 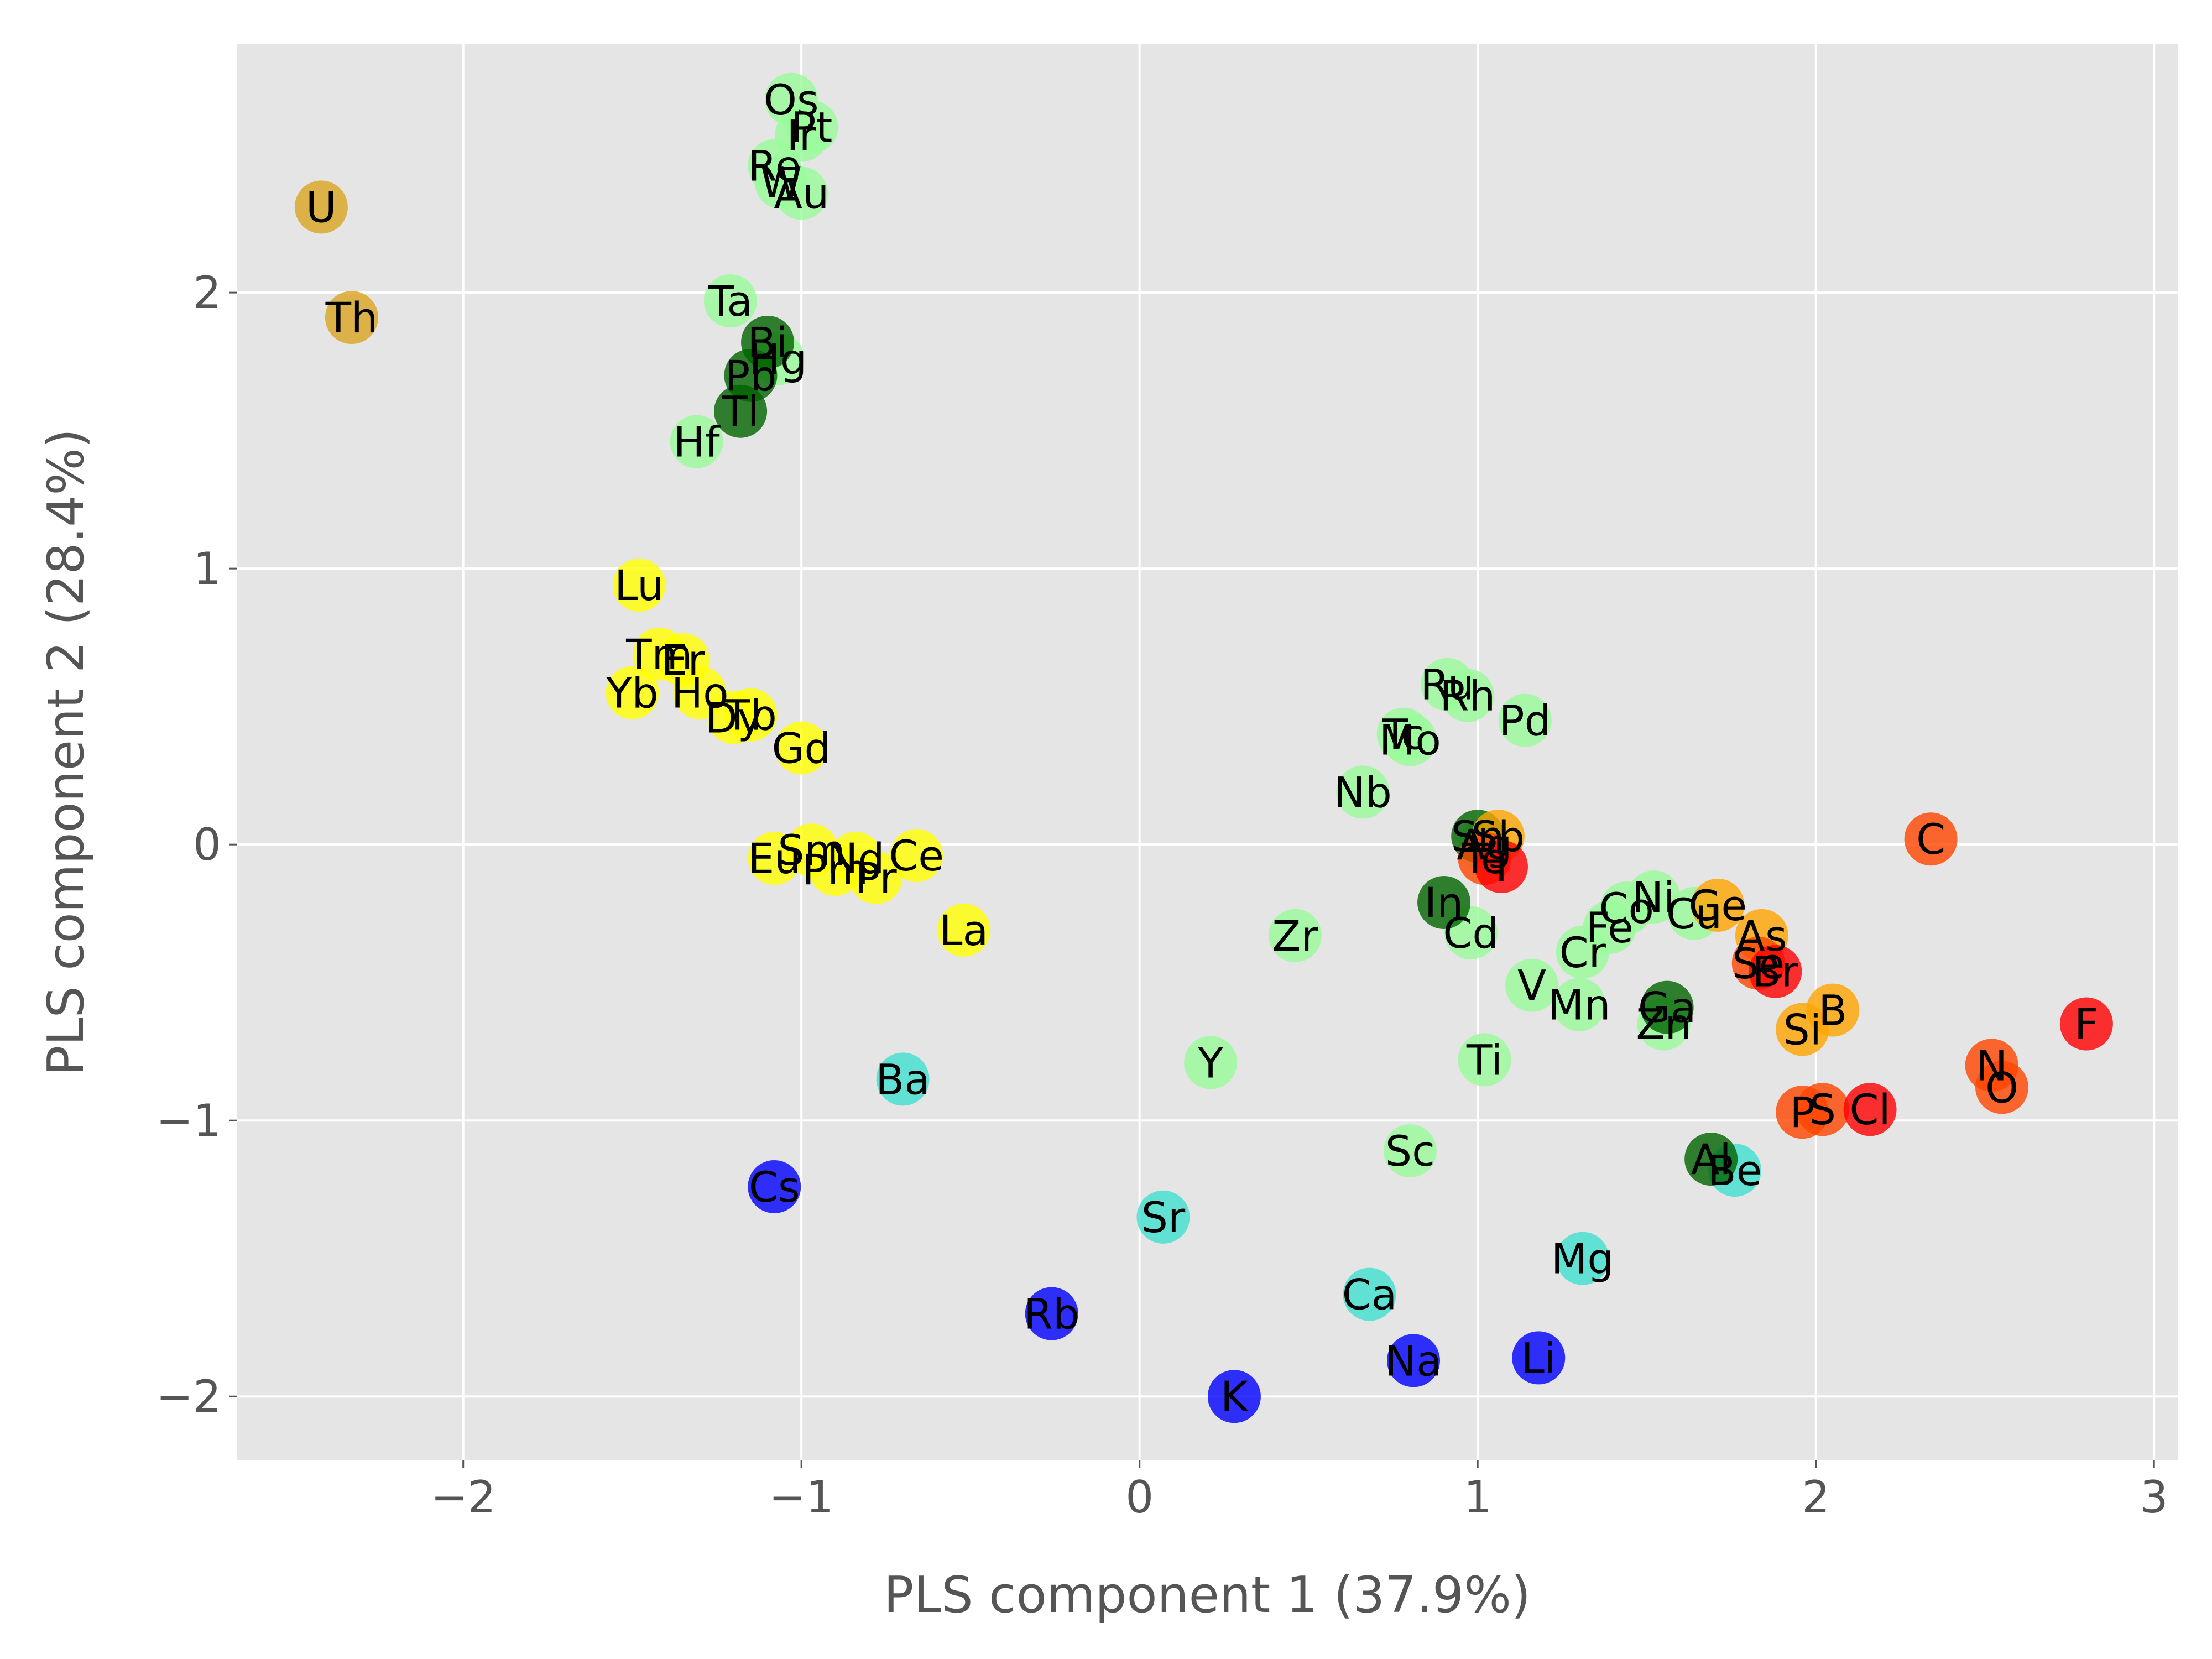 What do you see at coordinates (1870, 1110) in the screenshot?
I see `point-label-cl: Cl` at bounding box center [1870, 1110].